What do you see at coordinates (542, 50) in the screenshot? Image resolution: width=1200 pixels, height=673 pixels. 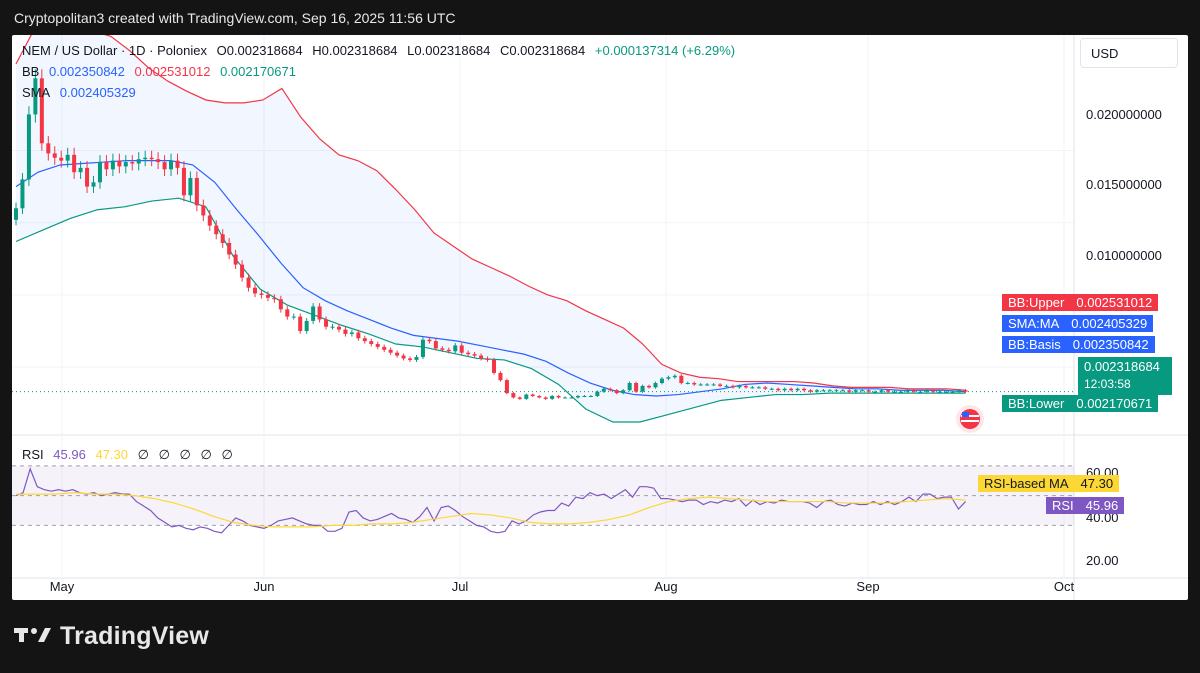 I see `close-value: C0.002318684` at bounding box center [542, 50].